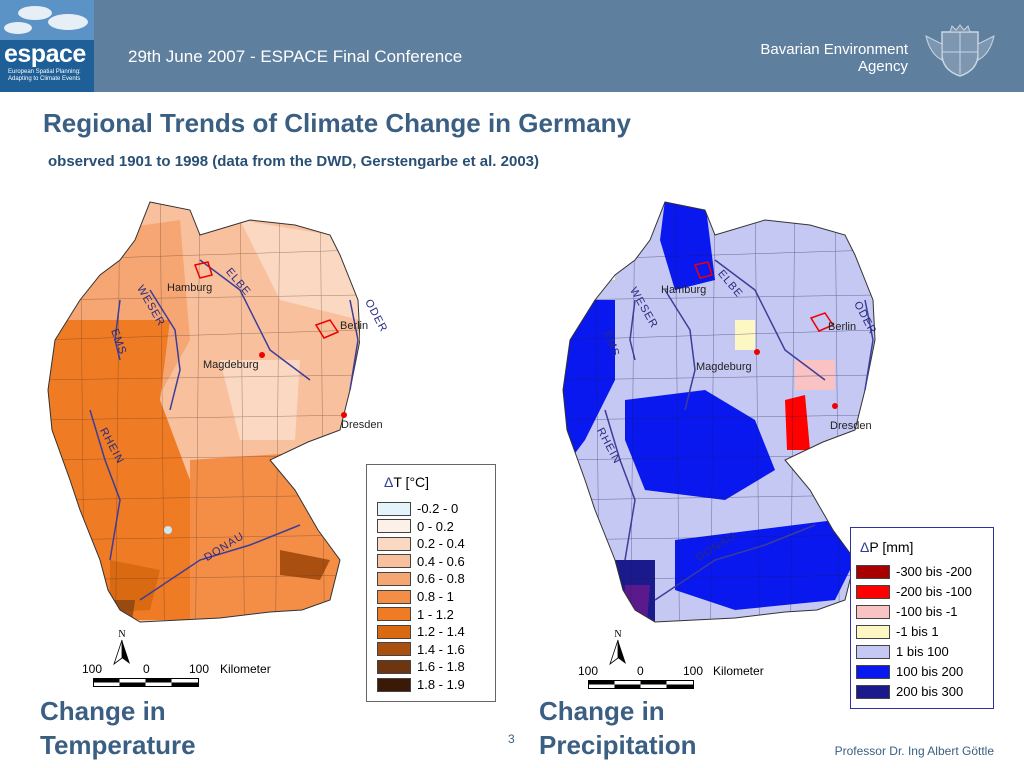 This screenshot has width=1024, height=768. I want to click on agency-line-1: Bavarian Environment, so click(834, 49).